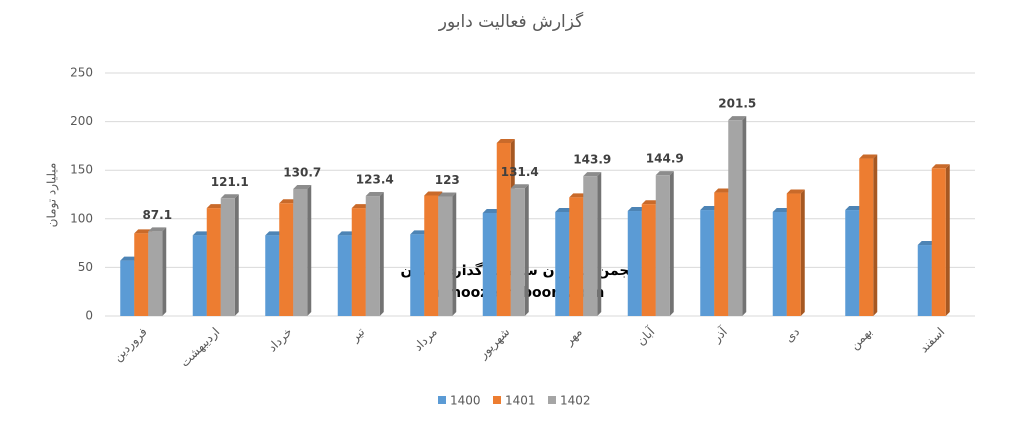 The width and height of the screenshot is (1022, 424). I want to click on value-label: 87.1, so click(157, 215).